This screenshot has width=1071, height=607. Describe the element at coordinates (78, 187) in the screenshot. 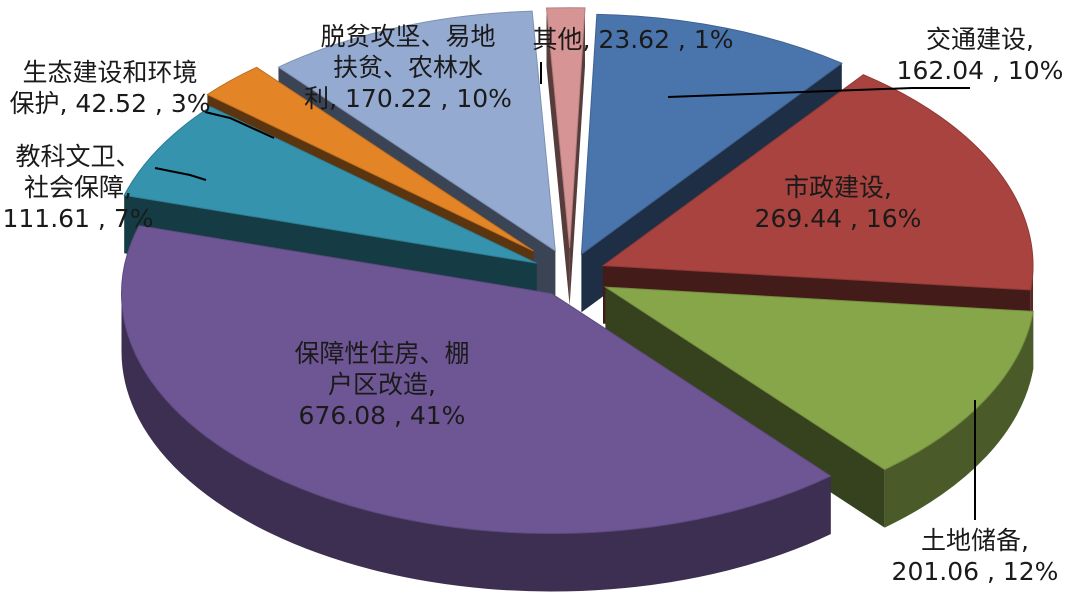

I see `data-label-5: 教科文卫、社会保障, 111.61 , 7%` at that location.